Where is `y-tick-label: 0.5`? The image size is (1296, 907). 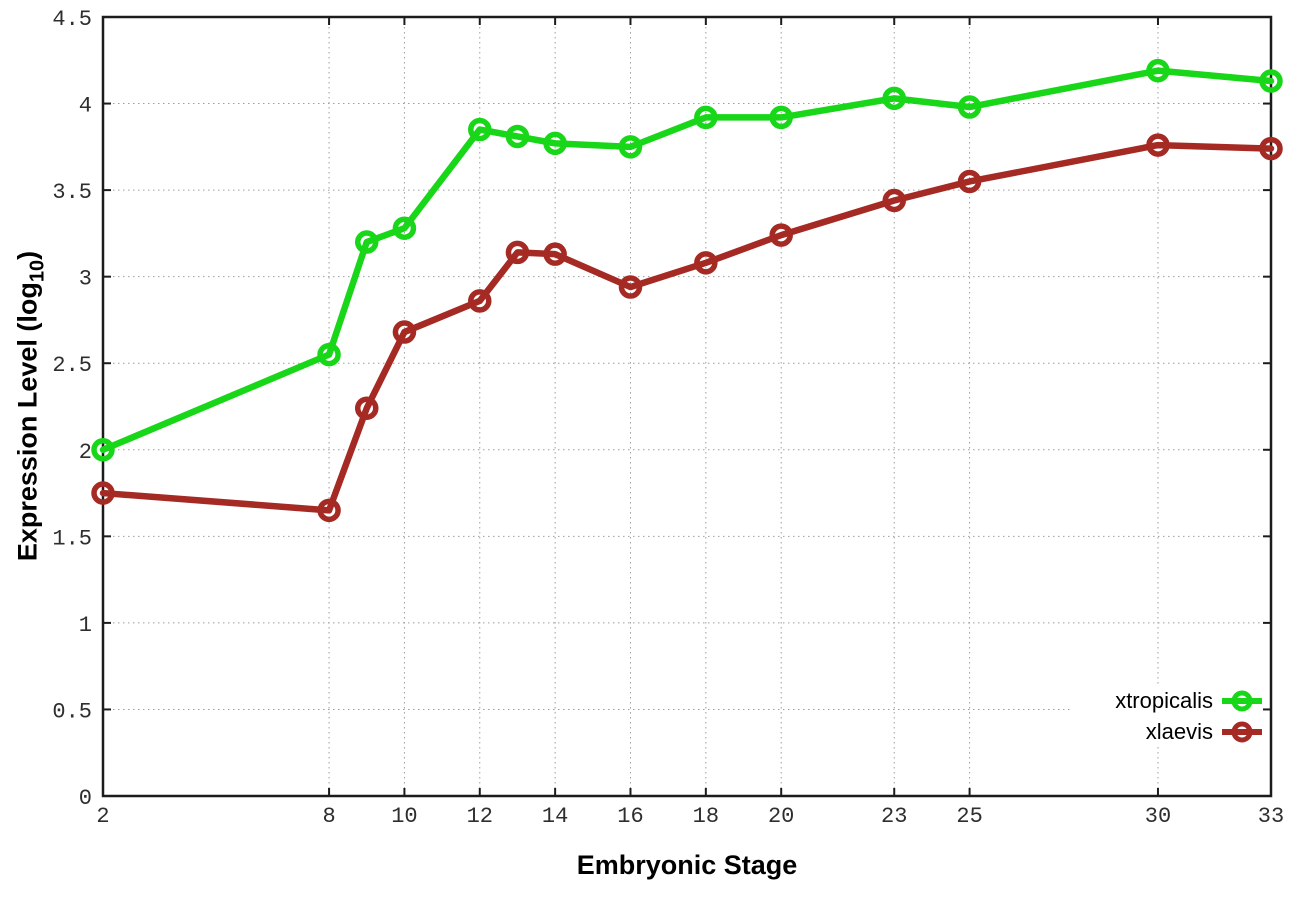
y-tick-label: 0.5 is located at coordinates (72, 711).